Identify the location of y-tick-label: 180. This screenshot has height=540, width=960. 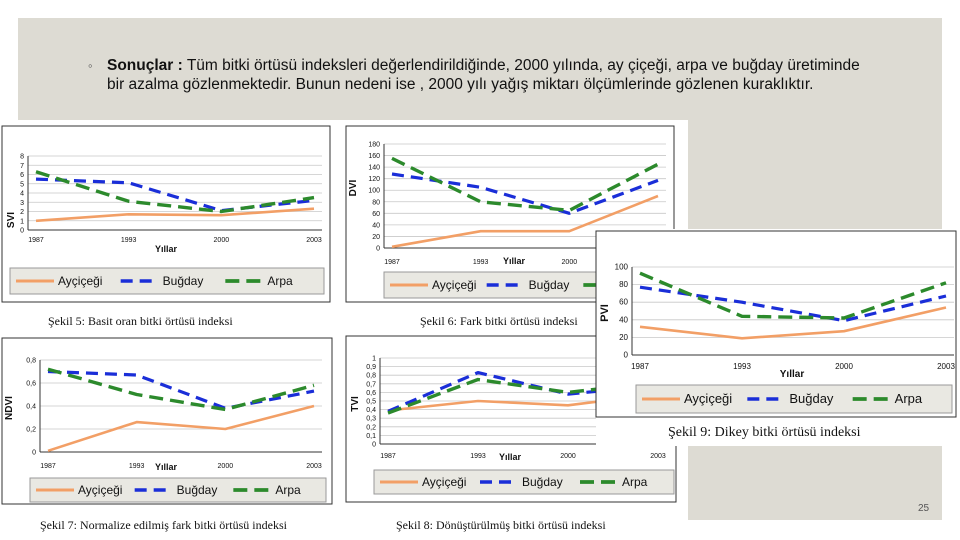
(374, 145).